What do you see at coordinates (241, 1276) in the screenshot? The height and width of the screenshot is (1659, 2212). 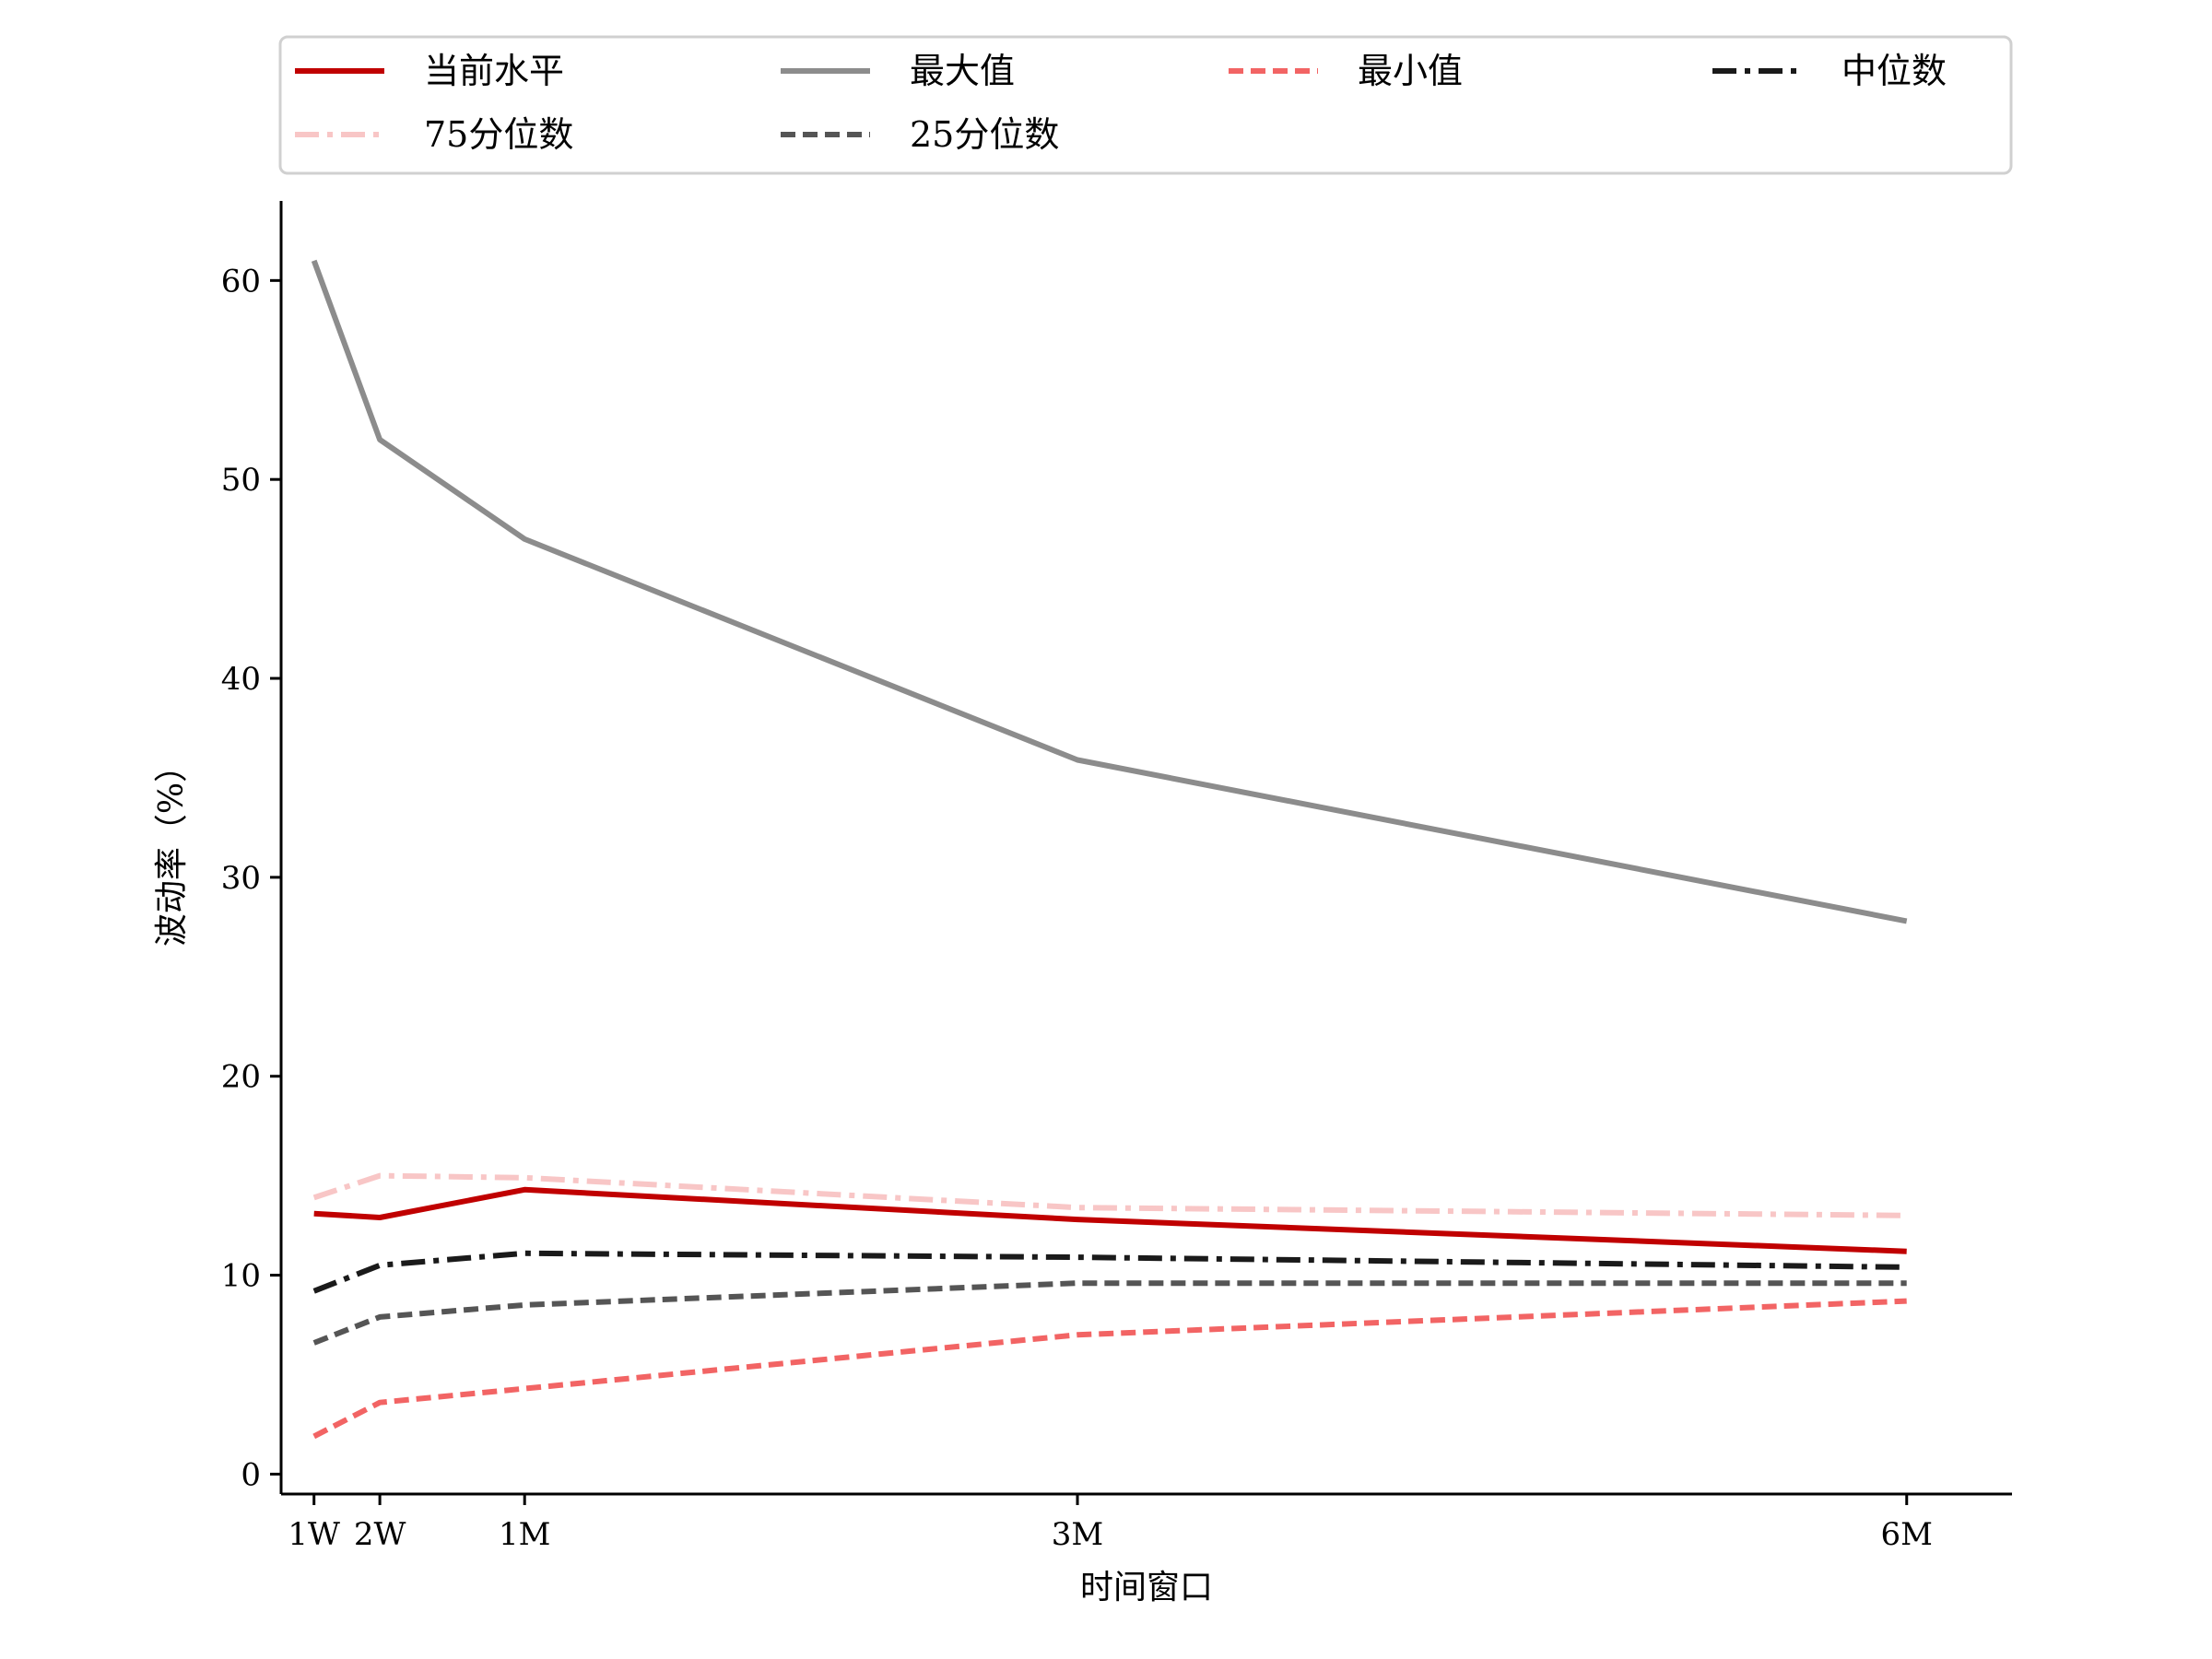 I see `y-tick-label: 10` at bounding box center [241, 1276].